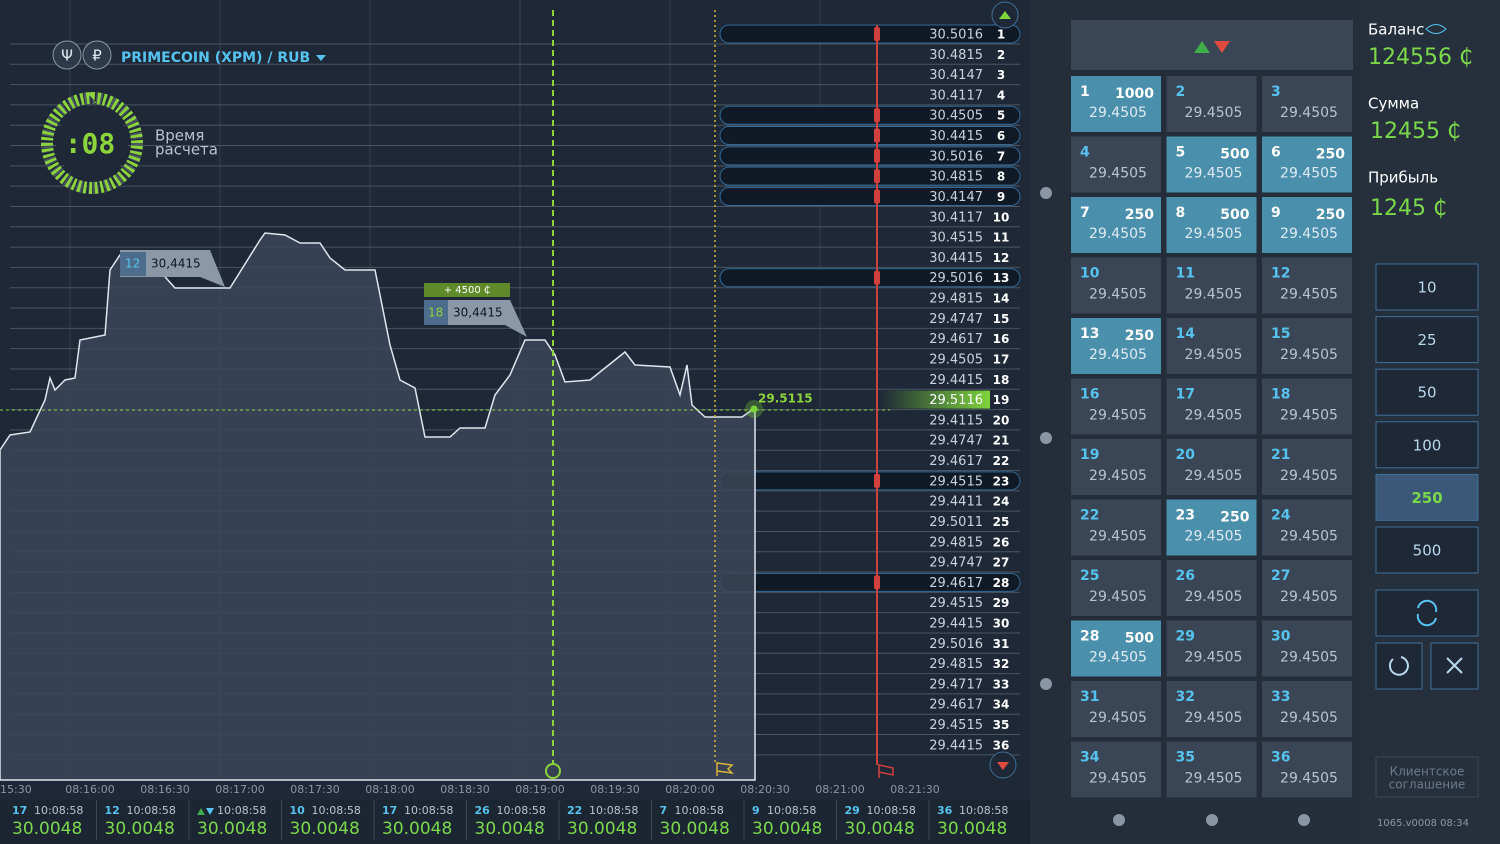 This screenshot has width=1500, height=844. What do you see at coordinates (1001, 55) in the screenshot?
I see `level-num: 2` at bounding box center [1001, 55].